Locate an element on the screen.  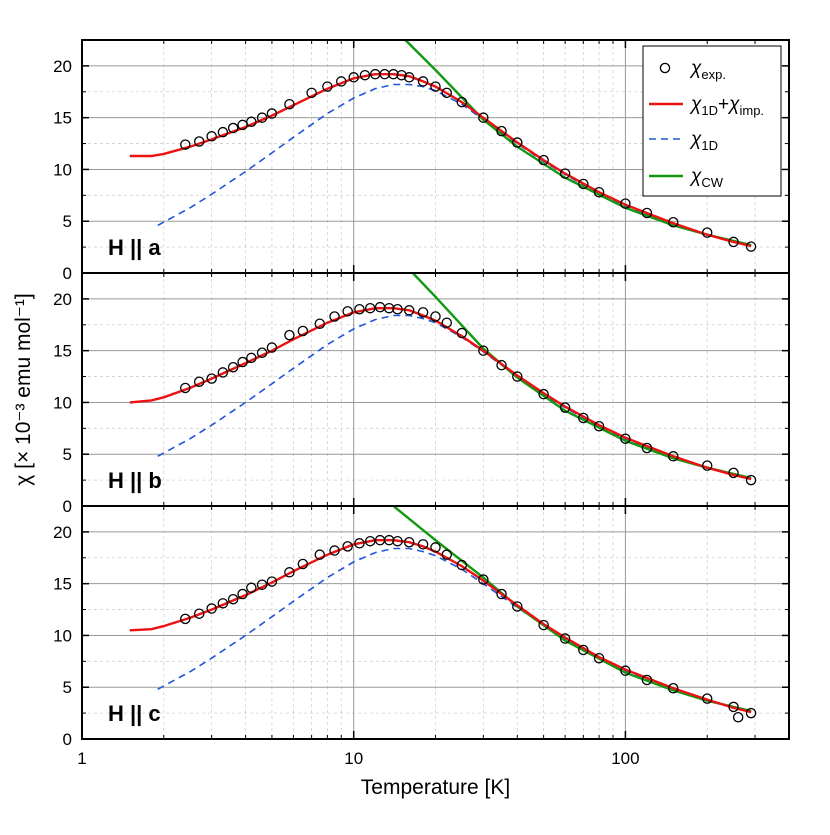
legend-swatch-exp is located at coordinates (665, 68).